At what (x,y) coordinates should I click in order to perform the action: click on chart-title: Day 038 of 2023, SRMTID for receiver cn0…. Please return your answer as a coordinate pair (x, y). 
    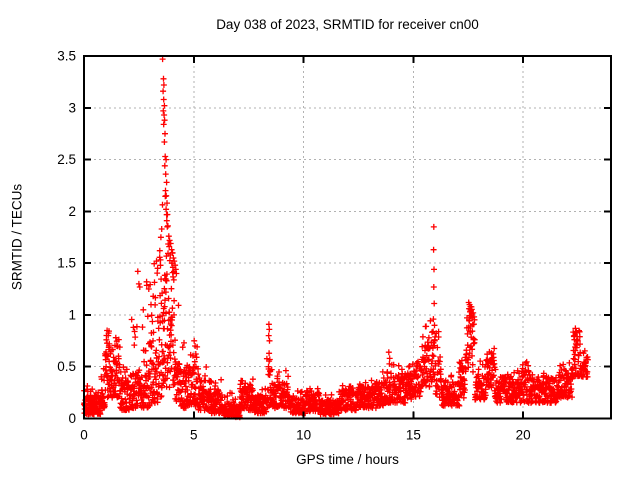
    Looking at the image, I should click on (347, 24).